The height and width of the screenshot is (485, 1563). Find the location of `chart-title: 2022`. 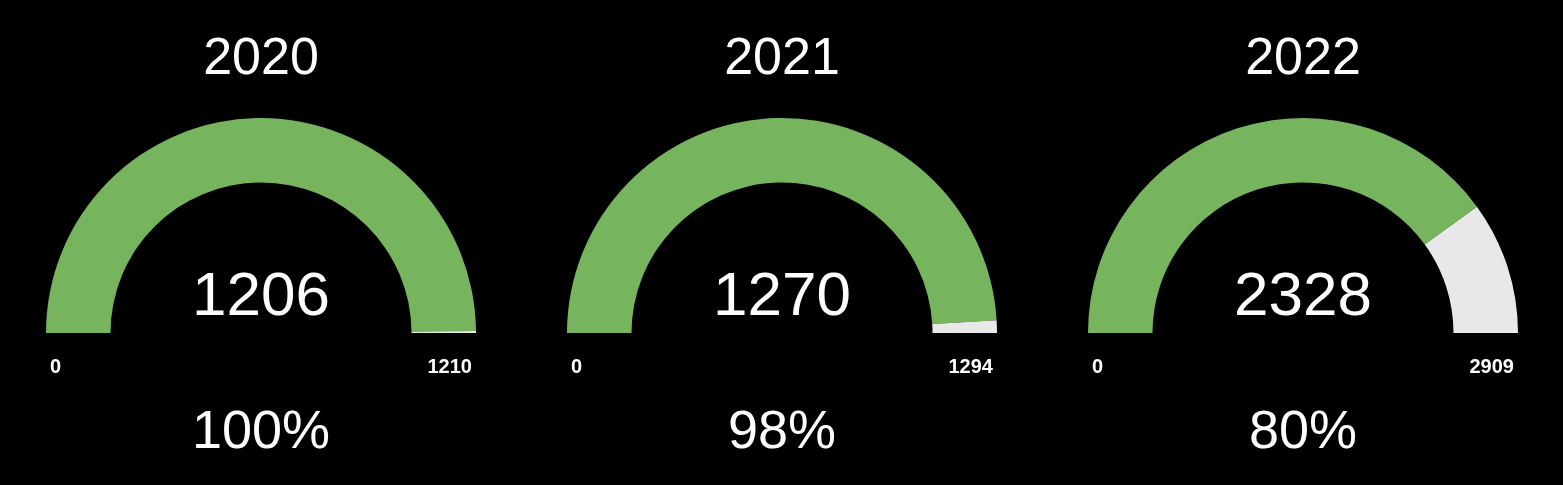

chart-title: 2022 is located at coordinates (1303, 56).